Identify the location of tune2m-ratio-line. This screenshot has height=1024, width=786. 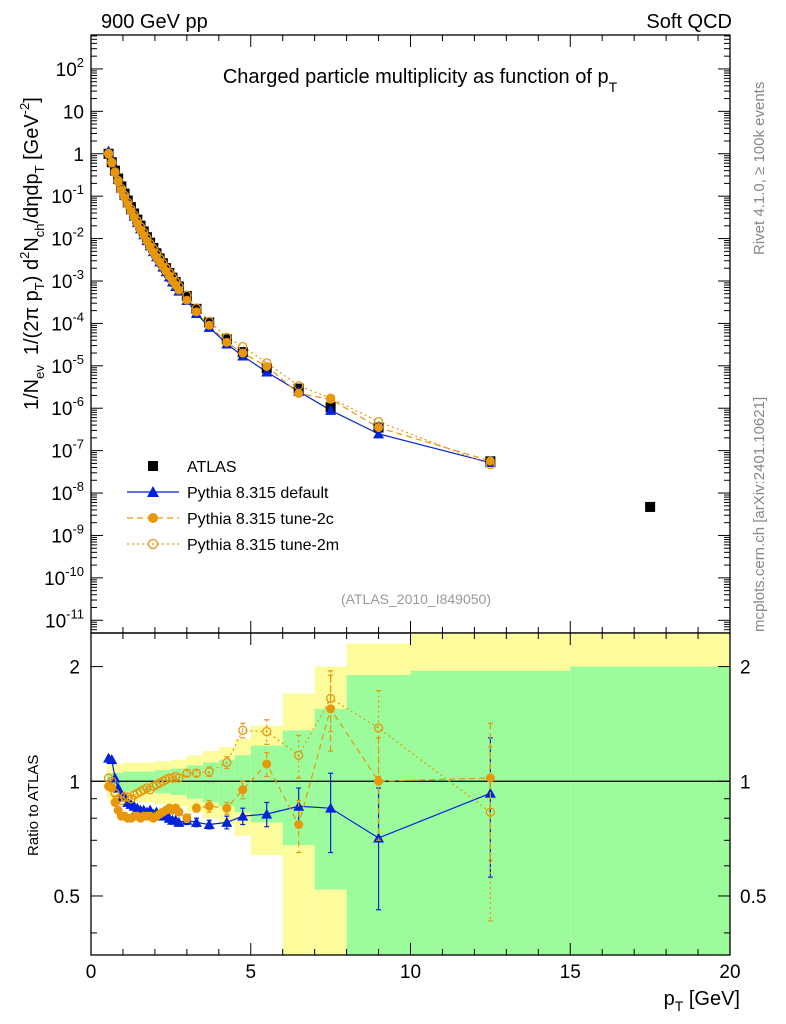
(299, 755).